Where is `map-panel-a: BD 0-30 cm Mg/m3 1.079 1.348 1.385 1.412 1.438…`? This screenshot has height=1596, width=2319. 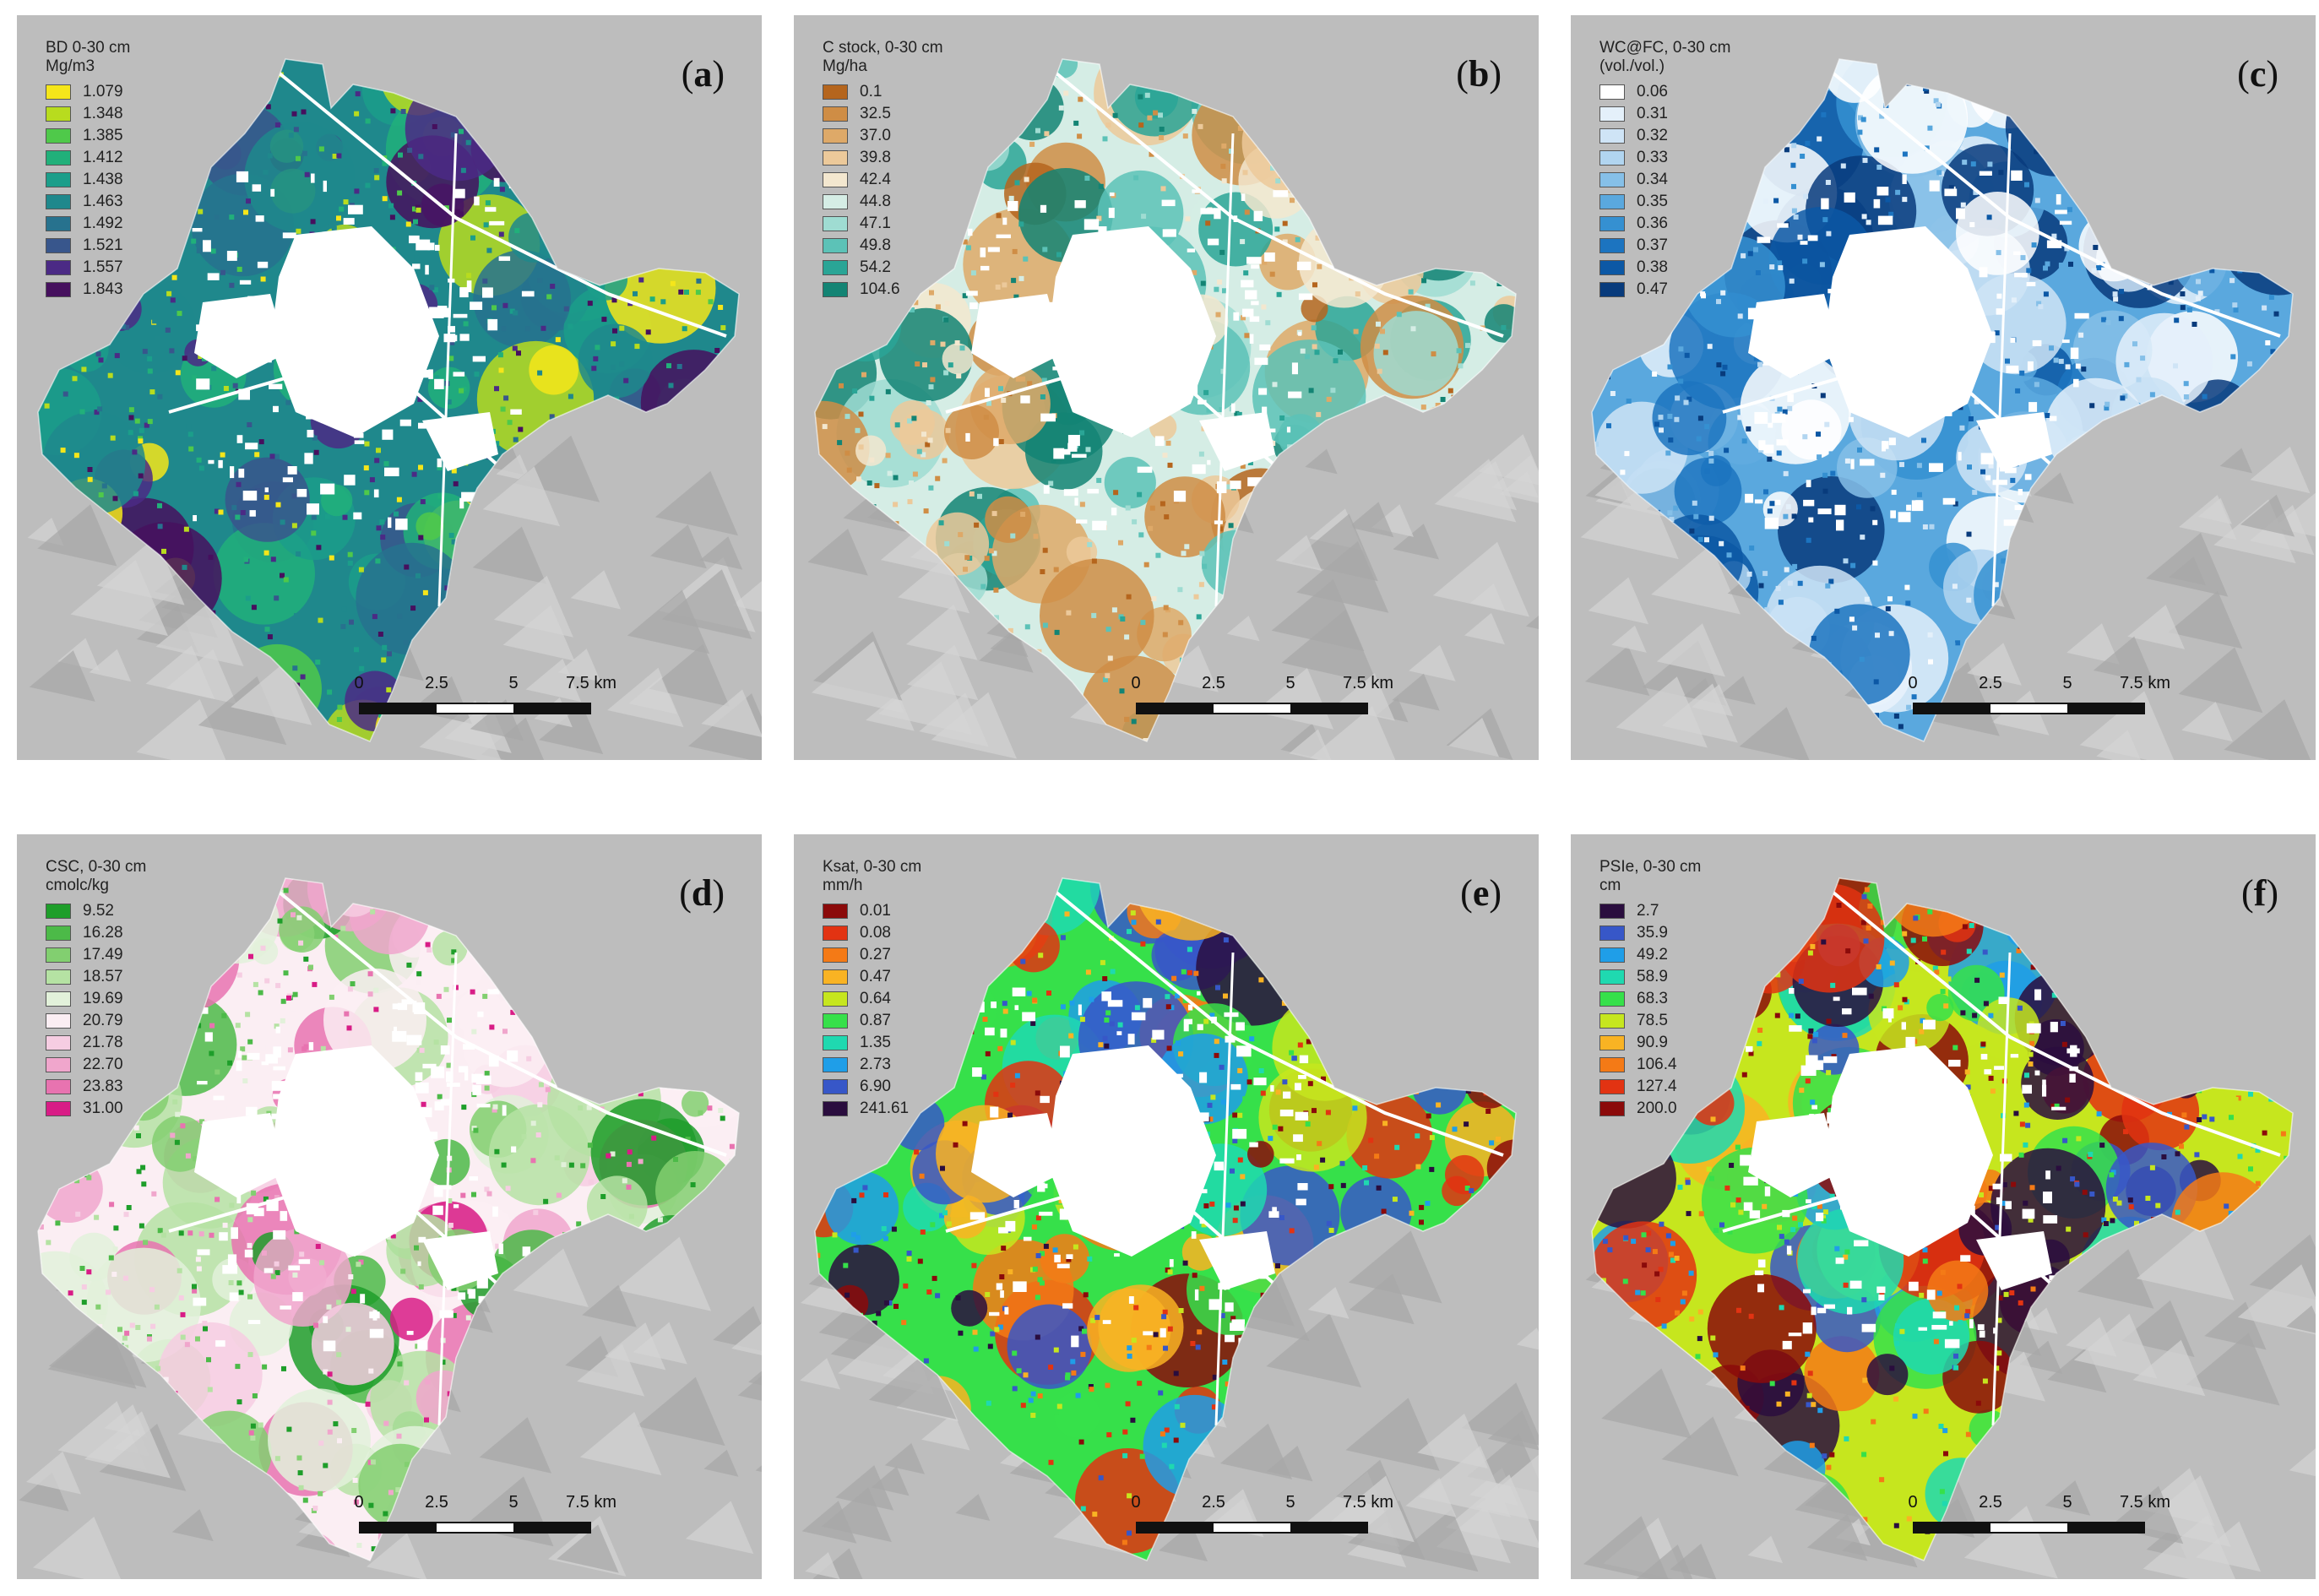 map-panel-a: BD 0-30 cm Mg/m3 1.079 1.348 1.385 1.412 1.438… is located at coordinates (389, 387).